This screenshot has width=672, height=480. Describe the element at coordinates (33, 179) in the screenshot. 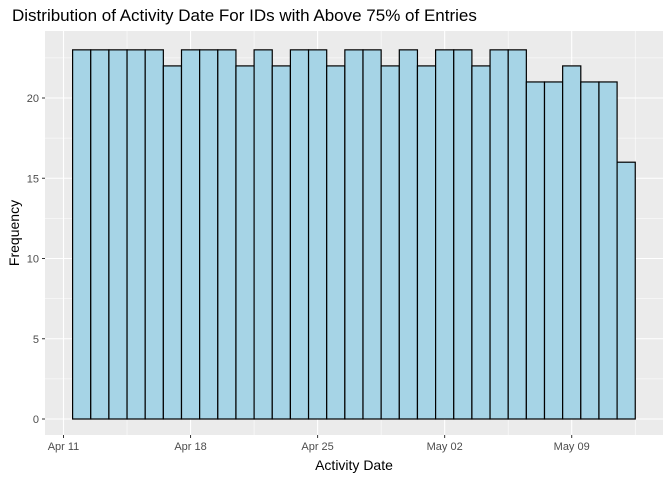

I see `y-tick-label: 15` at that location.